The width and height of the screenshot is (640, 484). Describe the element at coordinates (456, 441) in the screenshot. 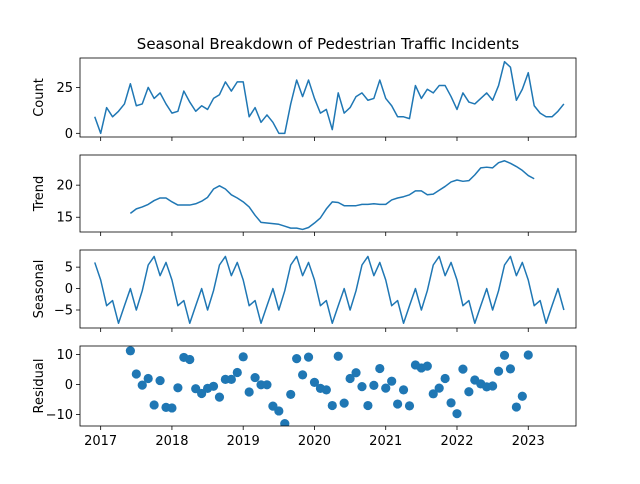

I see `x-tick-label: 2022` at that location.